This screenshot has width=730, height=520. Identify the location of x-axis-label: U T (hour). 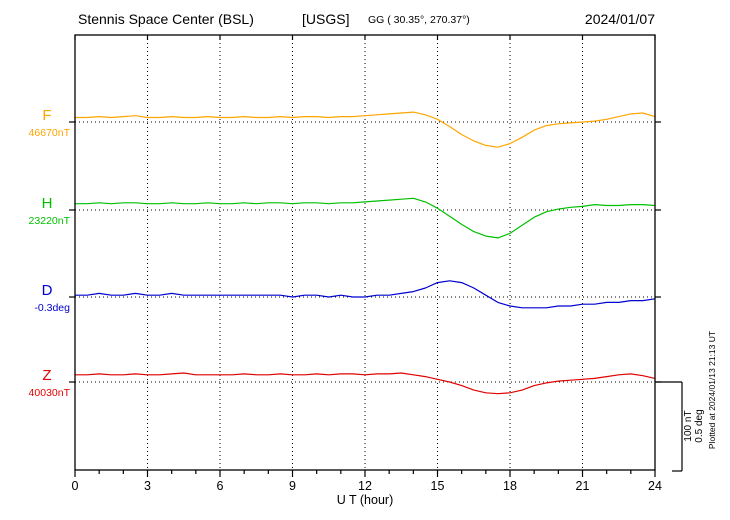
(365, 500).